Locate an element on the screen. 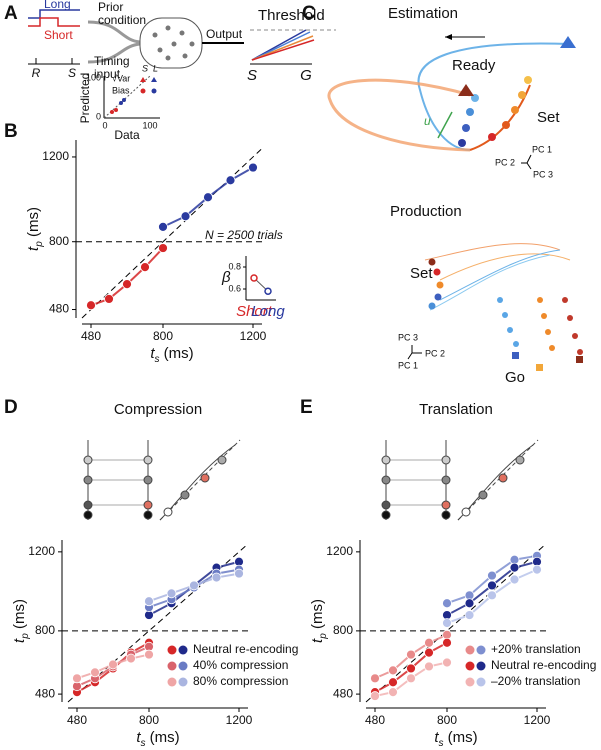  prior-label: Prior is located at coordinates (110, 7).